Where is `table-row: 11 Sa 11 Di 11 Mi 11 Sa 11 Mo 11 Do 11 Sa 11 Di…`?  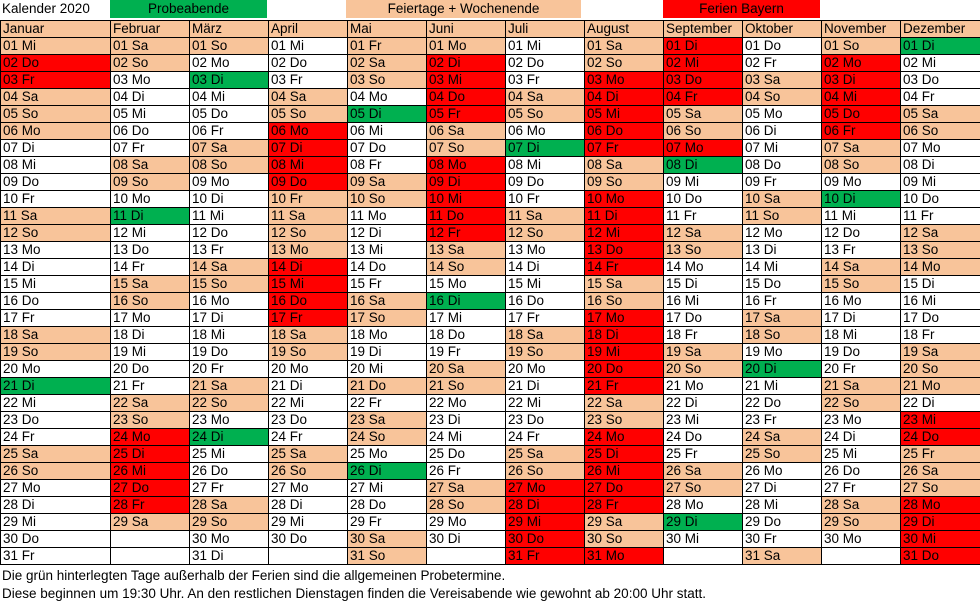 table-row: 11 Sa 11 Di 11 Mi 11 Sa 11 Mo 11 Do 11 Sa 11 Di… is located at coordinates (490, 216).